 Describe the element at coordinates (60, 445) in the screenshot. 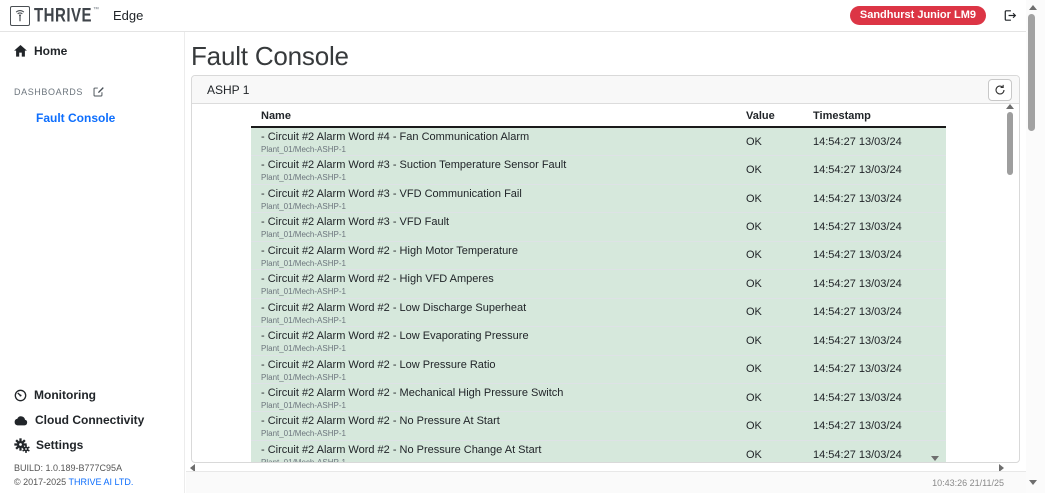

I see `sidebar-item-label: Settings` at that location.